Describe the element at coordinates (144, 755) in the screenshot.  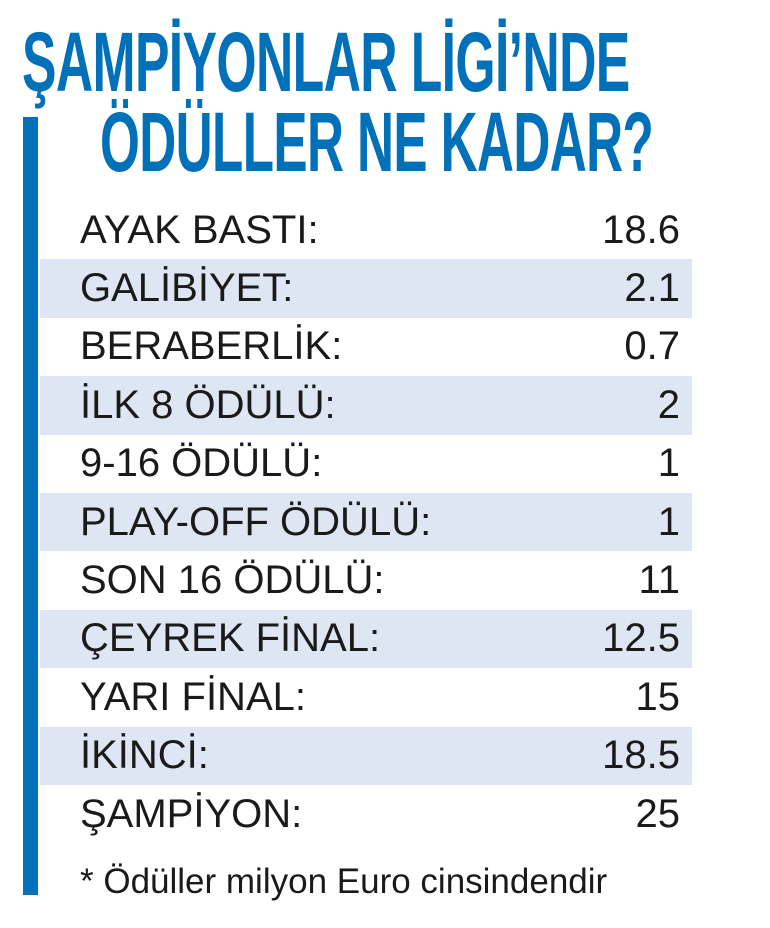
I see `row-label: İKİNCİ:` at that location.